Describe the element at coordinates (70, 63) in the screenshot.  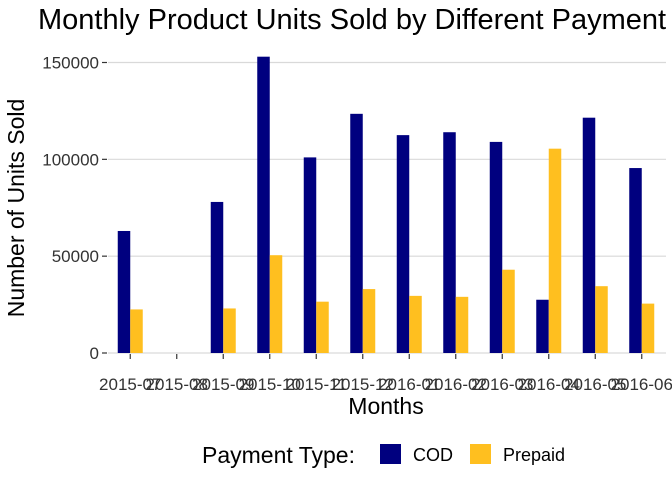
I see `y-tick-label: 150000` at that location.